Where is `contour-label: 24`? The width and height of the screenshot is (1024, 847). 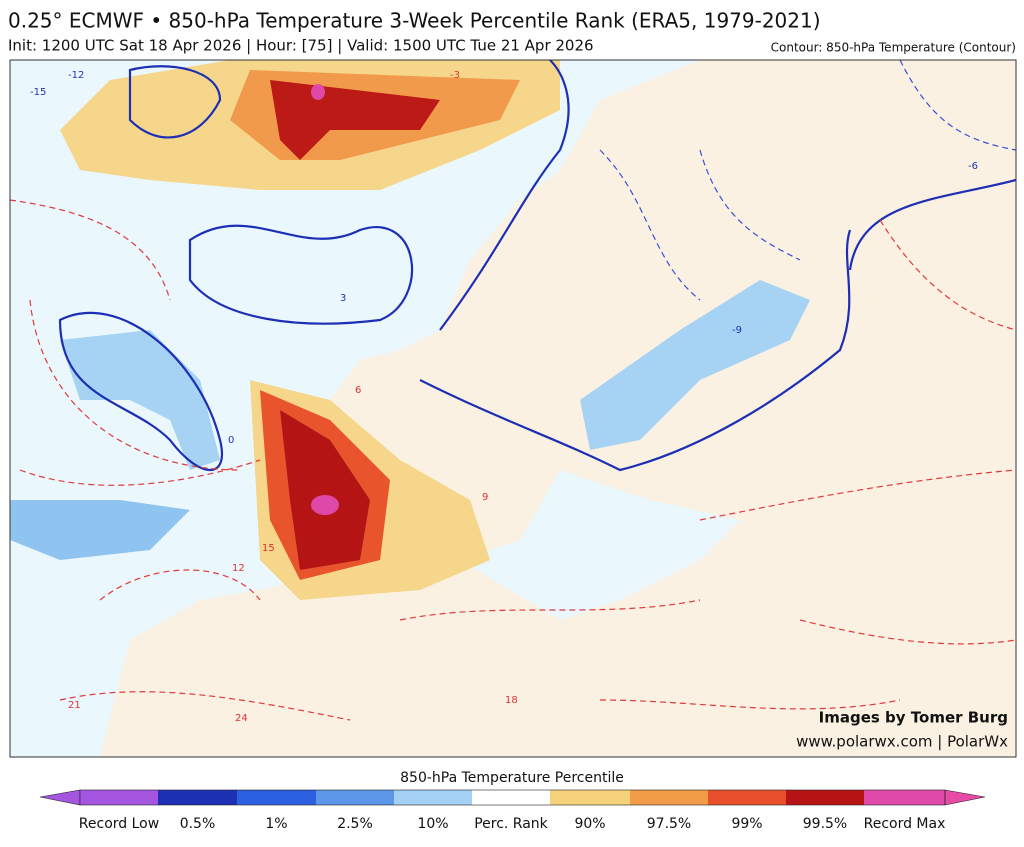
contour-label: 24 is located at coordinates (241, 718).